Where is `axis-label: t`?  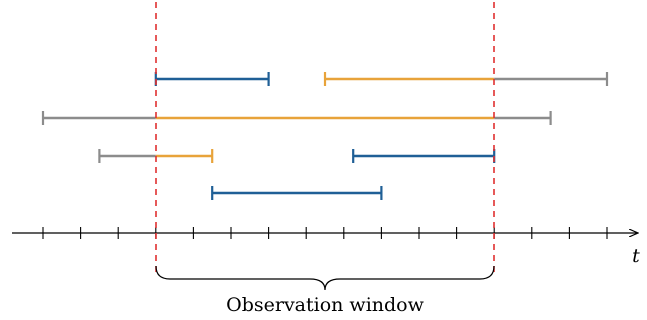 axis-label: t is located at coordinates (636, 256).